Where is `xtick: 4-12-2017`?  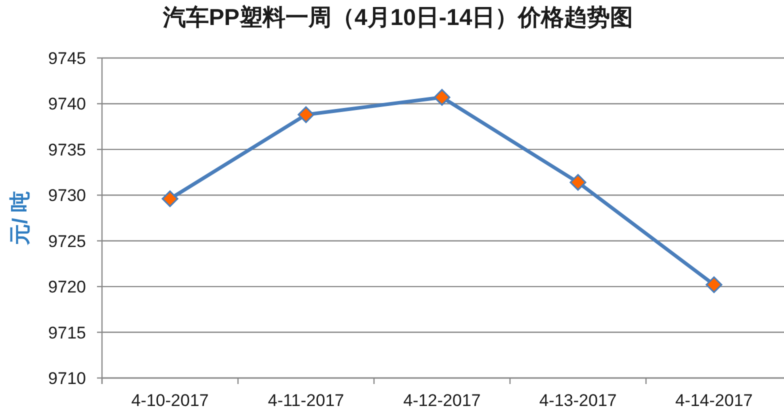
xtick: 4-12-2017 is located at coordinates (442, 400).